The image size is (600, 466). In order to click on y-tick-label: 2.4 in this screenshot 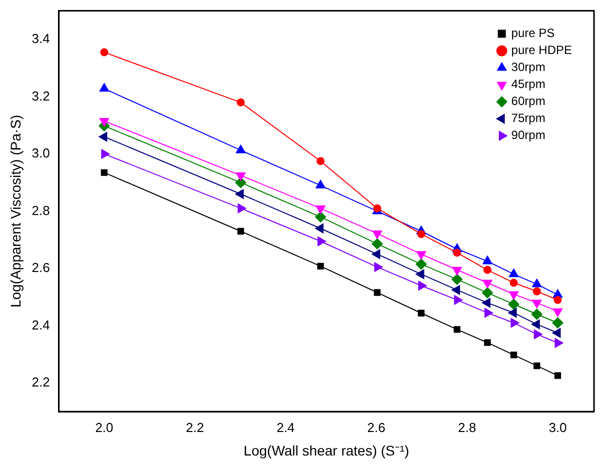, I will do `click(41, 324)`.